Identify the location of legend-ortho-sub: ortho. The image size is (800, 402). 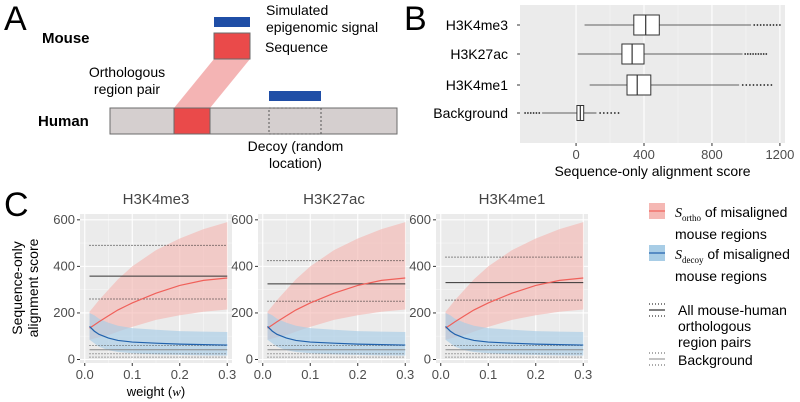
(691, 217).